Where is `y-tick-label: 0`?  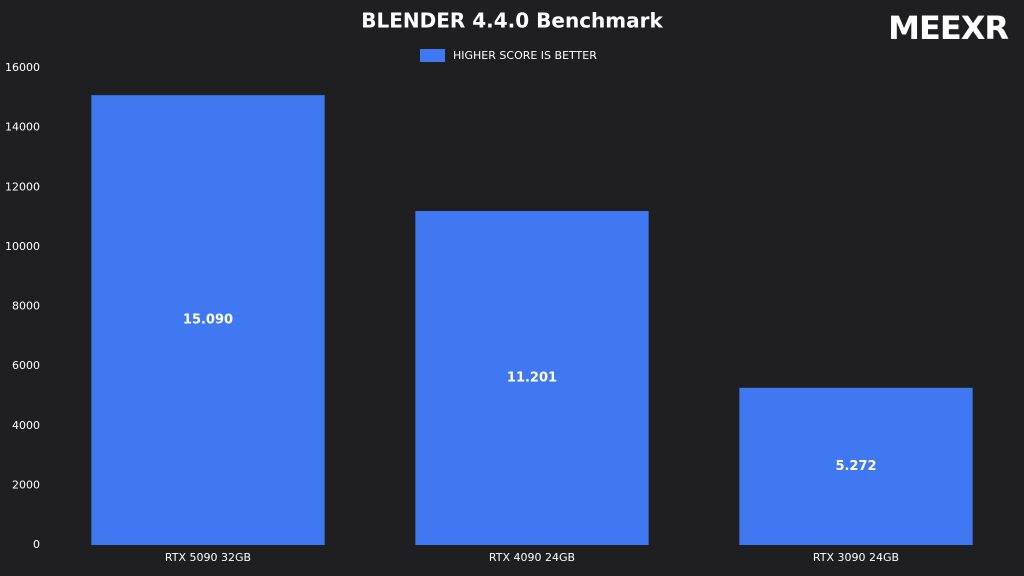
y-tick-label: 0 is located at coordinates (36, 544).